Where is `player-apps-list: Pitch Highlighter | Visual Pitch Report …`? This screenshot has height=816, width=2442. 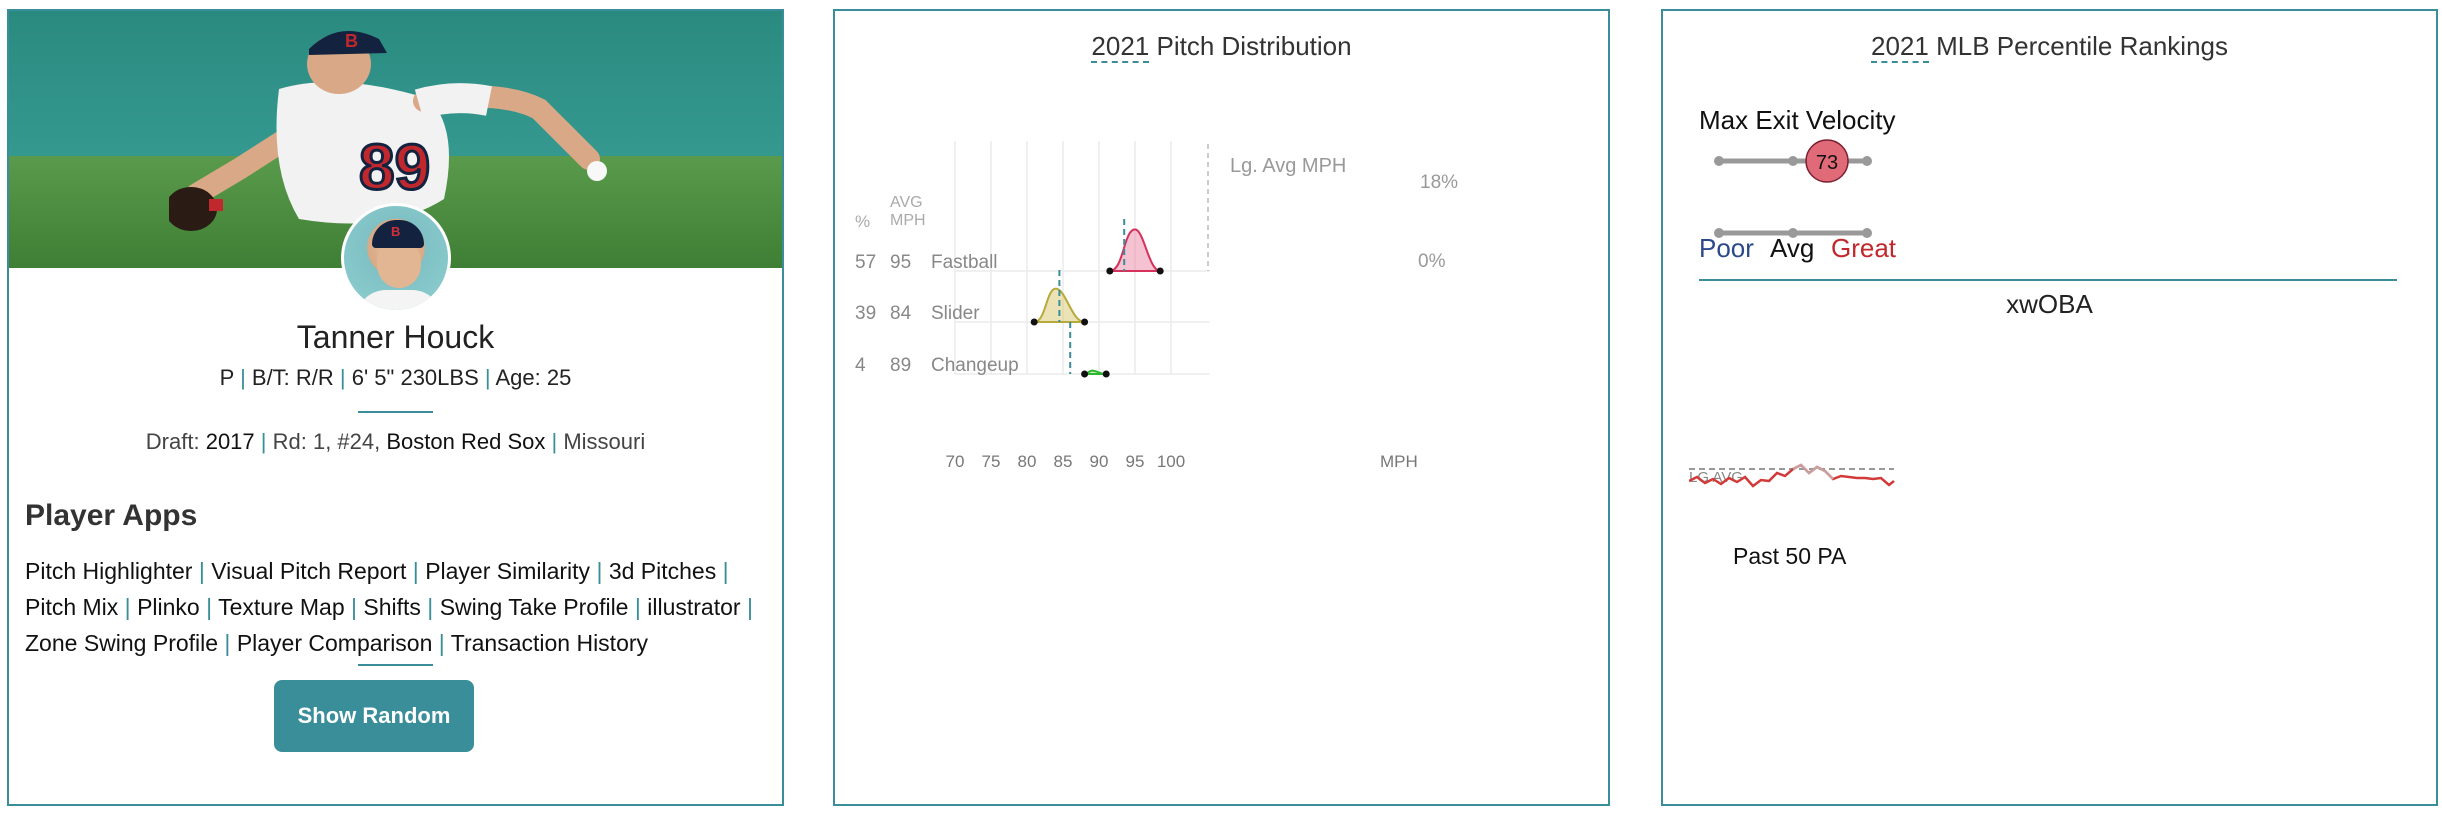
player-apps-list: Pitch Highlighter | Visual Pitch Report … is located at coordinates (389, 607).